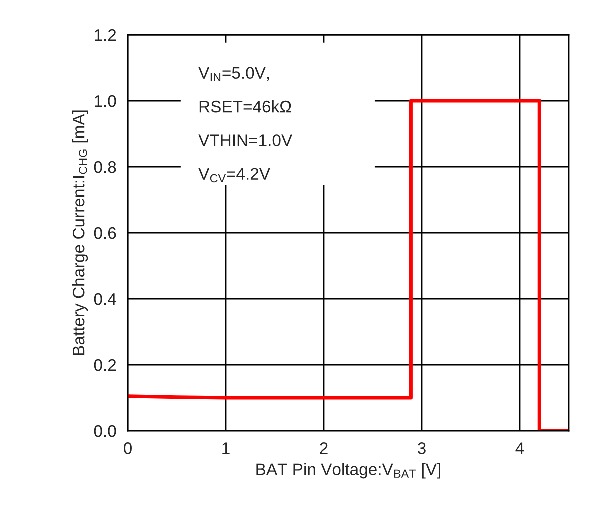  What do you see at coordinates (245, 140) in the screenshot?
I see `annotation: VTHIN=1.0V` at bounding box center [245, 140].